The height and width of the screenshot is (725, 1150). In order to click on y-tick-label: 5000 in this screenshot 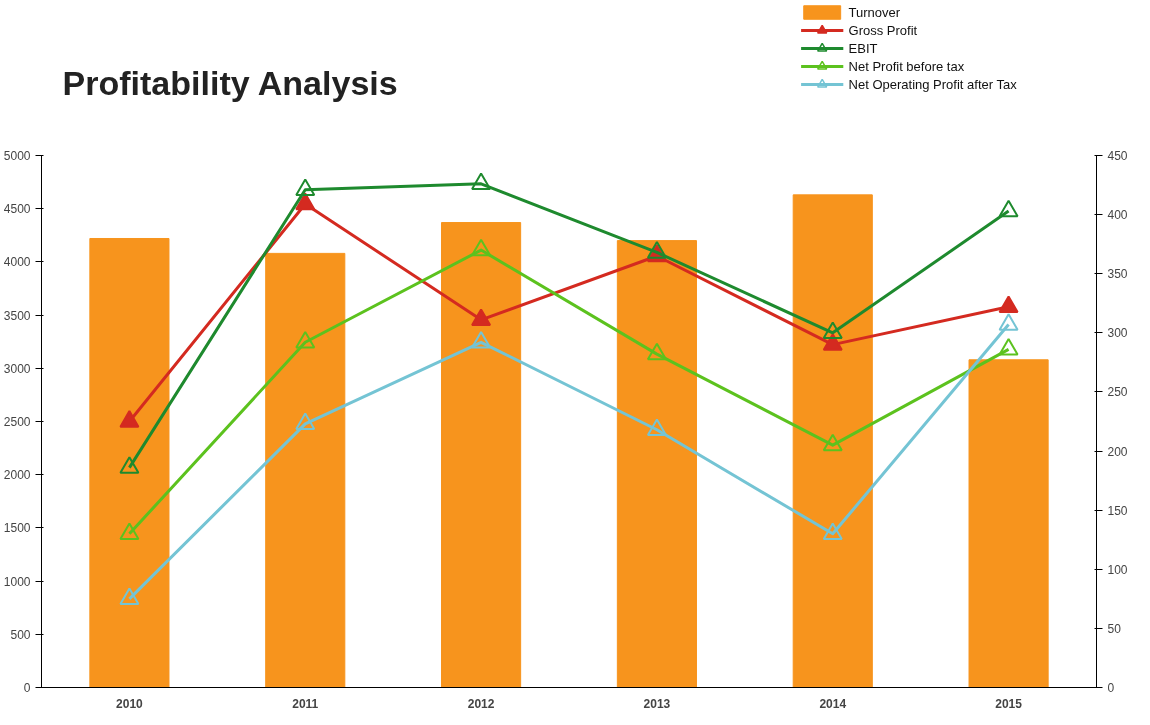, I will do `click(17, 156)`.